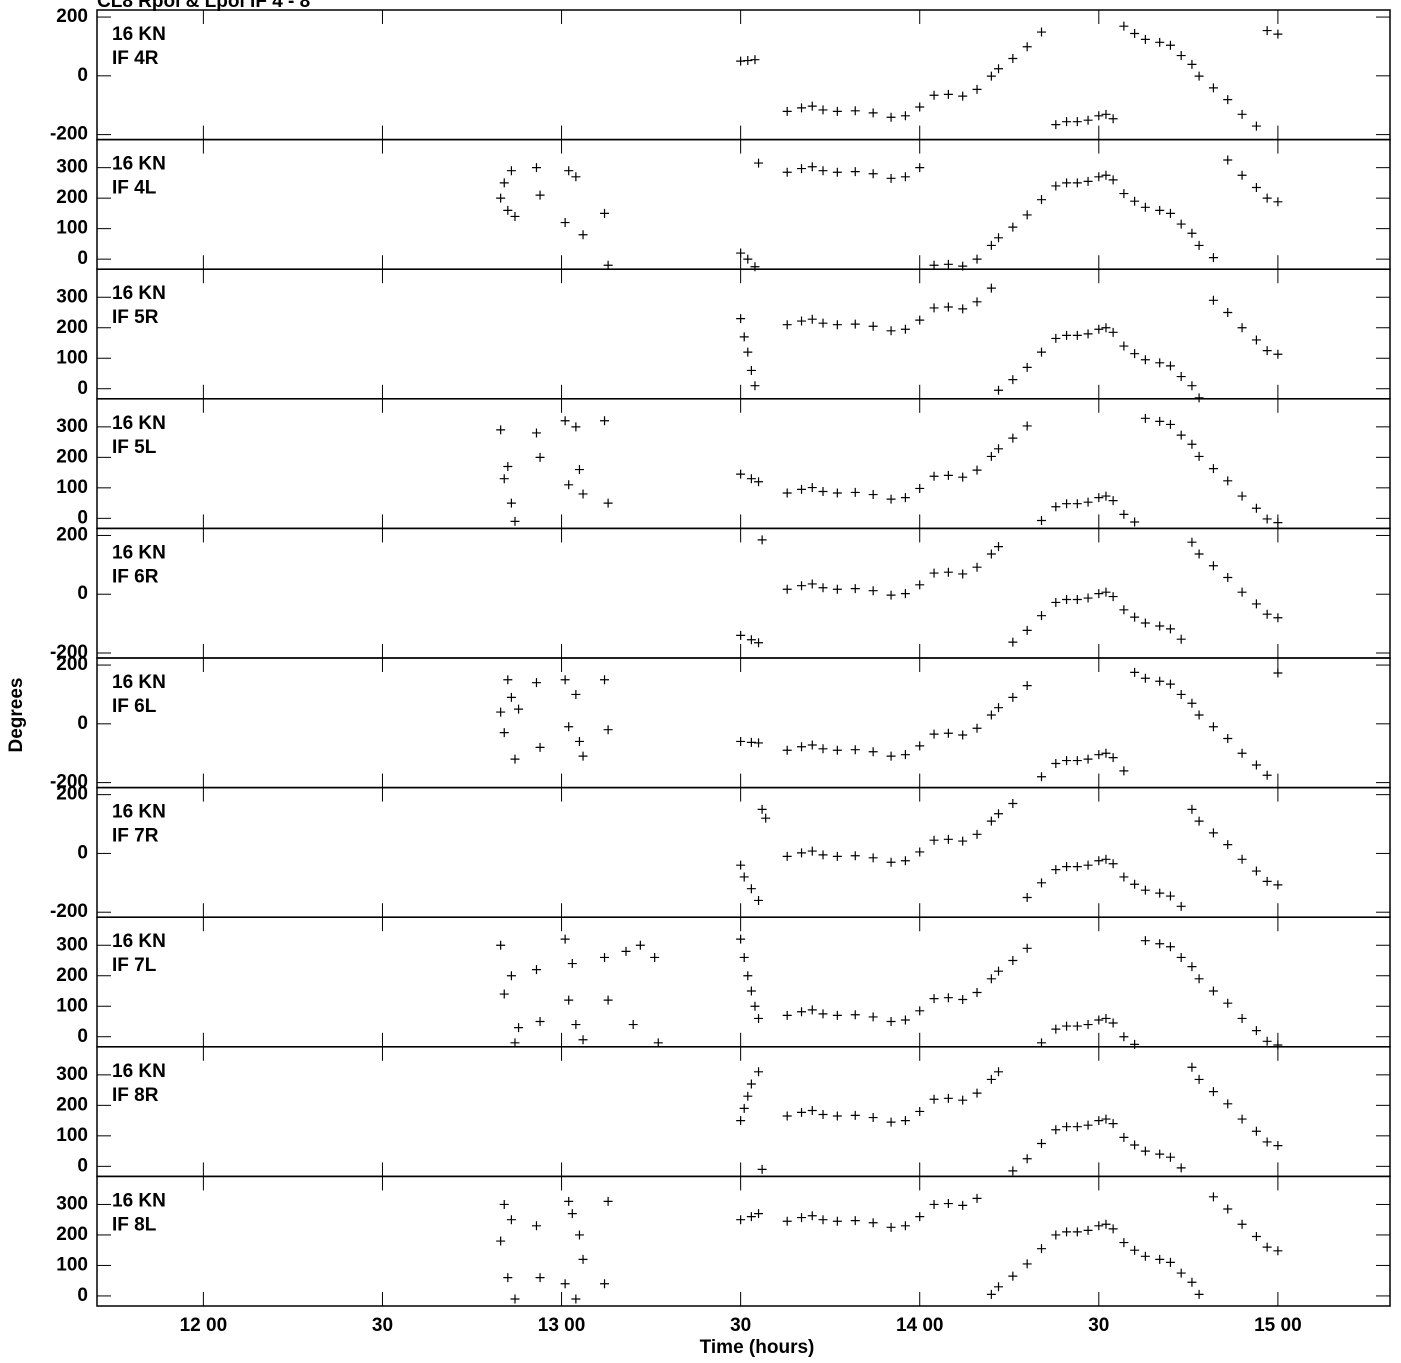 The width and height of the screenshot is (1401, 1363). I want to click on station-label: 16 KN, so click(139, 164).